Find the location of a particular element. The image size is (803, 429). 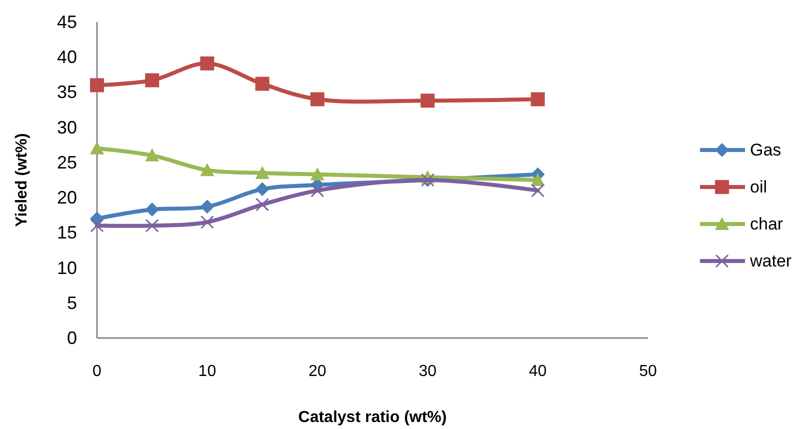

x-tick-label: 50 is located at coordinates (648, 371).